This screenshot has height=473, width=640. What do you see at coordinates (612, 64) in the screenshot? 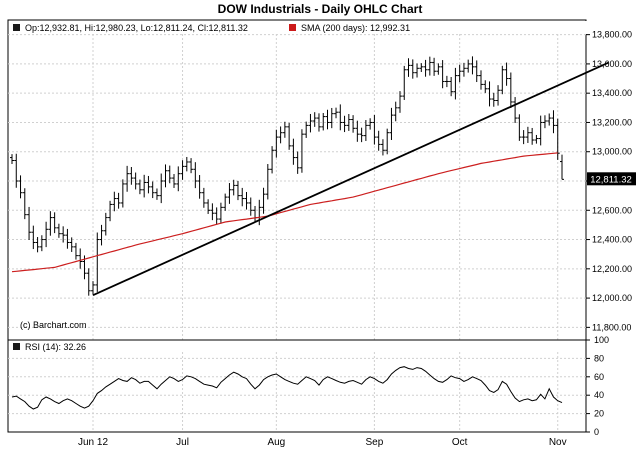
I see `price-tick-label: 13,600.00` at bounding box center [612, 64].